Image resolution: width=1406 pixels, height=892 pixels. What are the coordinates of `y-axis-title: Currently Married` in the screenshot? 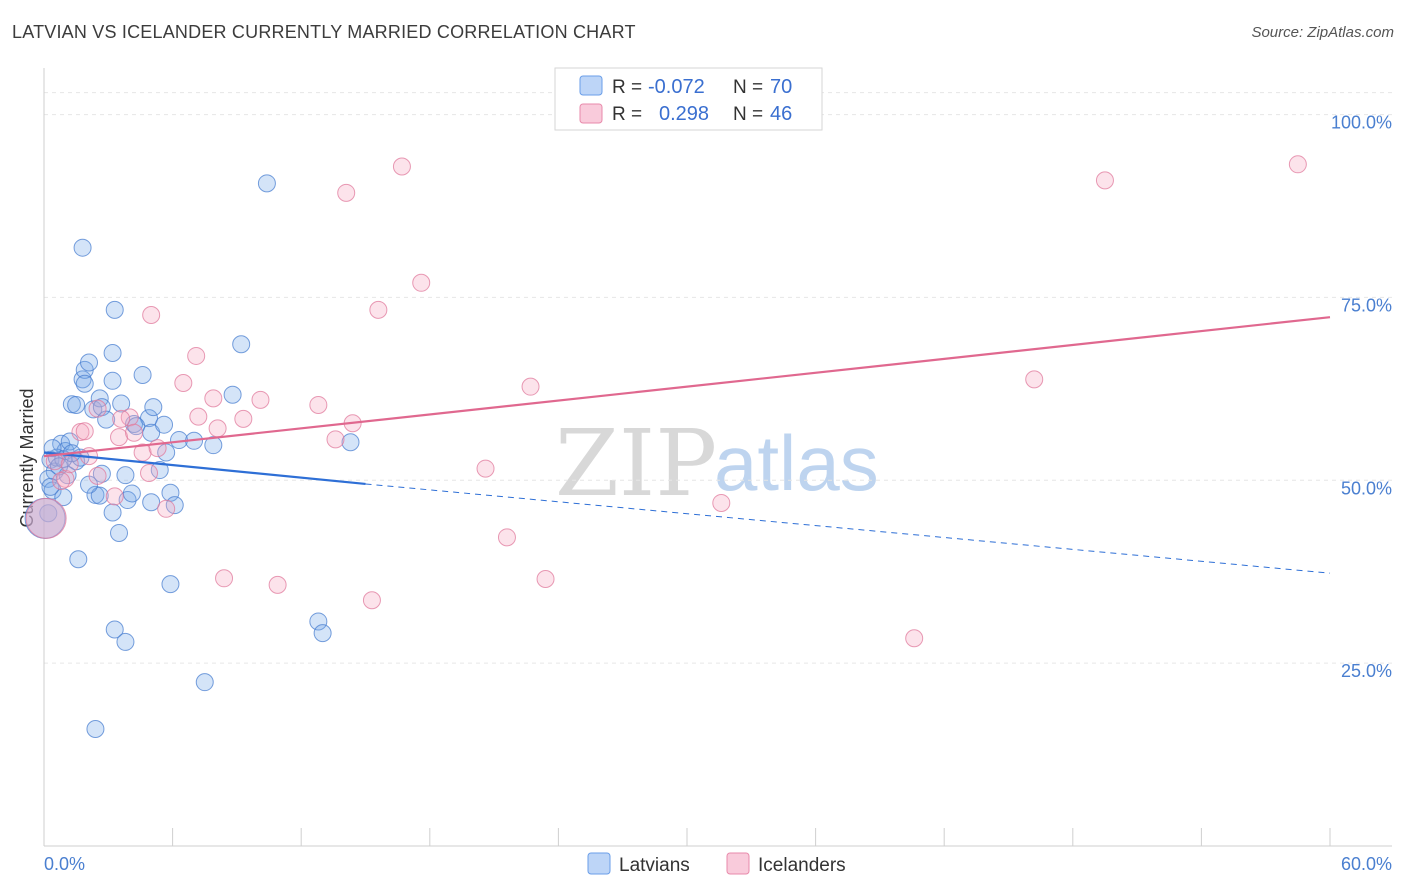 It's located at (27, 457).